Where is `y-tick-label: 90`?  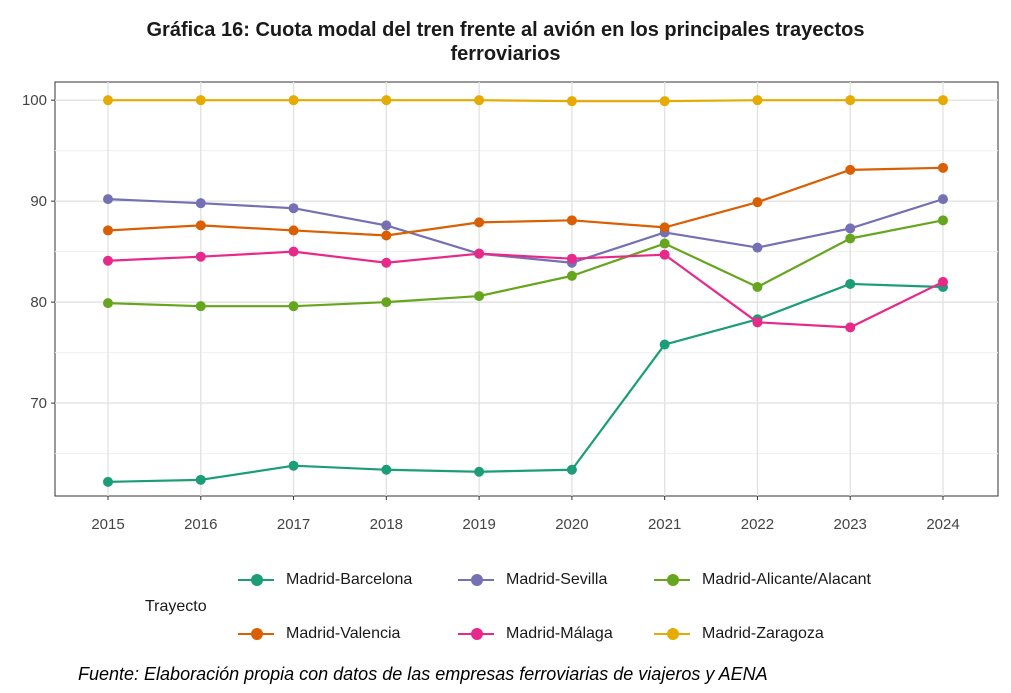 y-tick-label: 90 is located at coordinates (38, 201).